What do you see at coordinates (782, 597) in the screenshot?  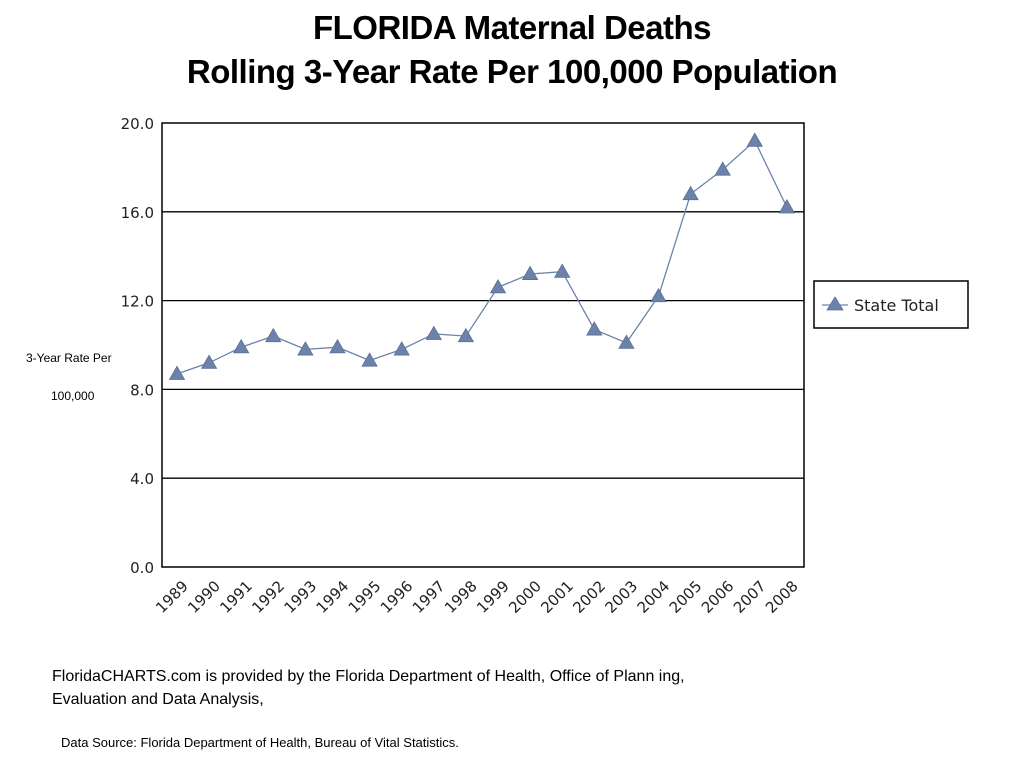 I see `x-tick-label: 2008` at bounding box center [782, 597].